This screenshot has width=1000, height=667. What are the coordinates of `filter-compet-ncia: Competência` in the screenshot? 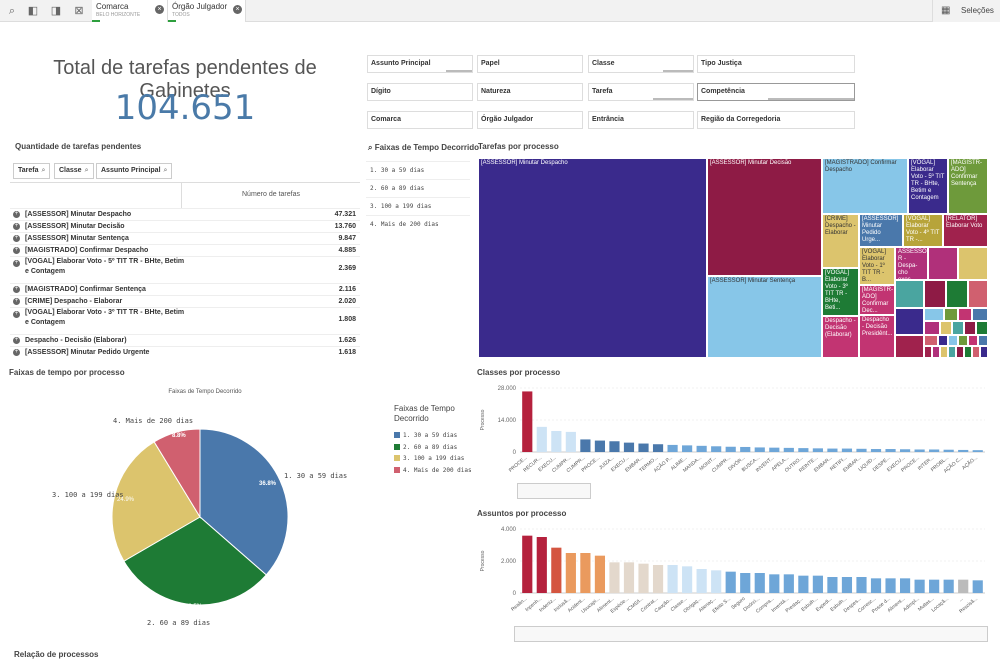 It's located at (776, 92).